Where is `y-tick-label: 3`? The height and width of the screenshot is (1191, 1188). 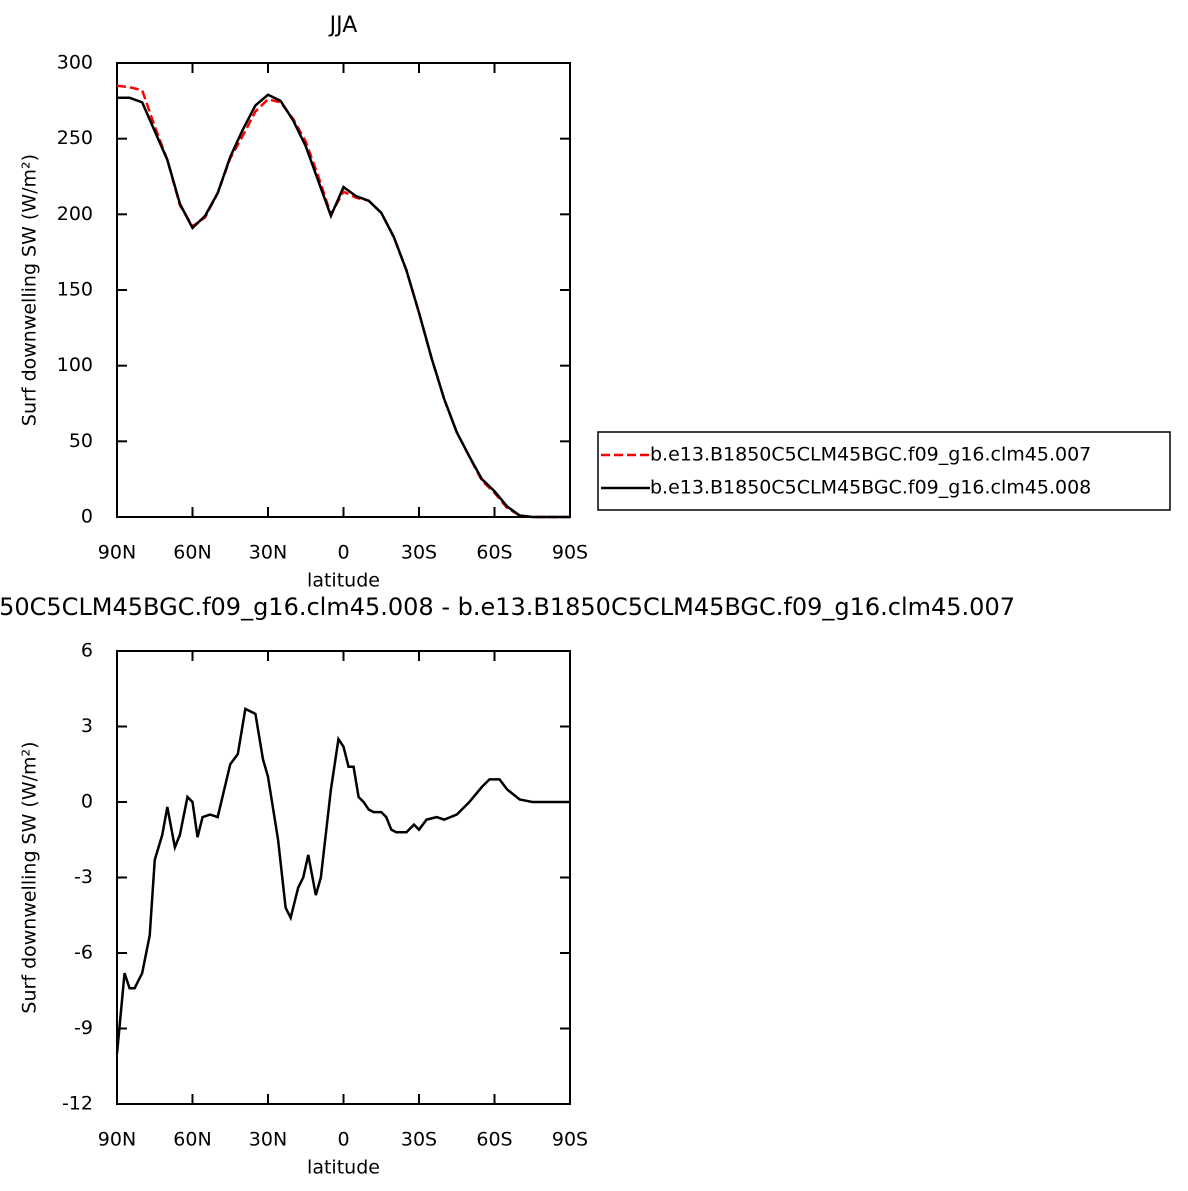
y-tick-label: 3 is located at coordinates (87, 726).